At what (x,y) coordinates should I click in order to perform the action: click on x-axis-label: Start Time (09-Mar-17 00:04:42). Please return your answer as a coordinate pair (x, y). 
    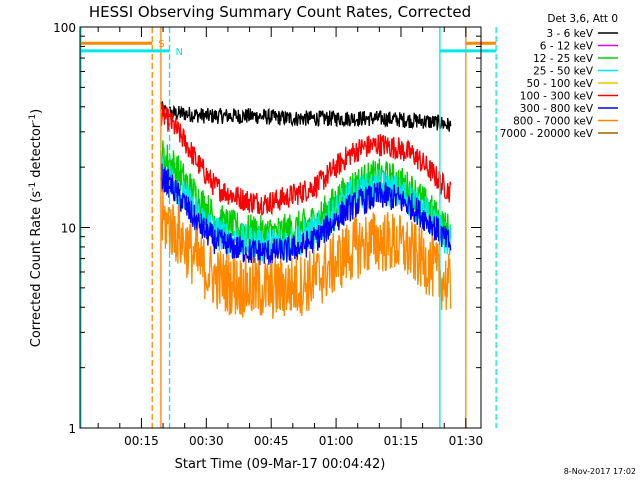
    Looking at the image, I should click on (280, 464).